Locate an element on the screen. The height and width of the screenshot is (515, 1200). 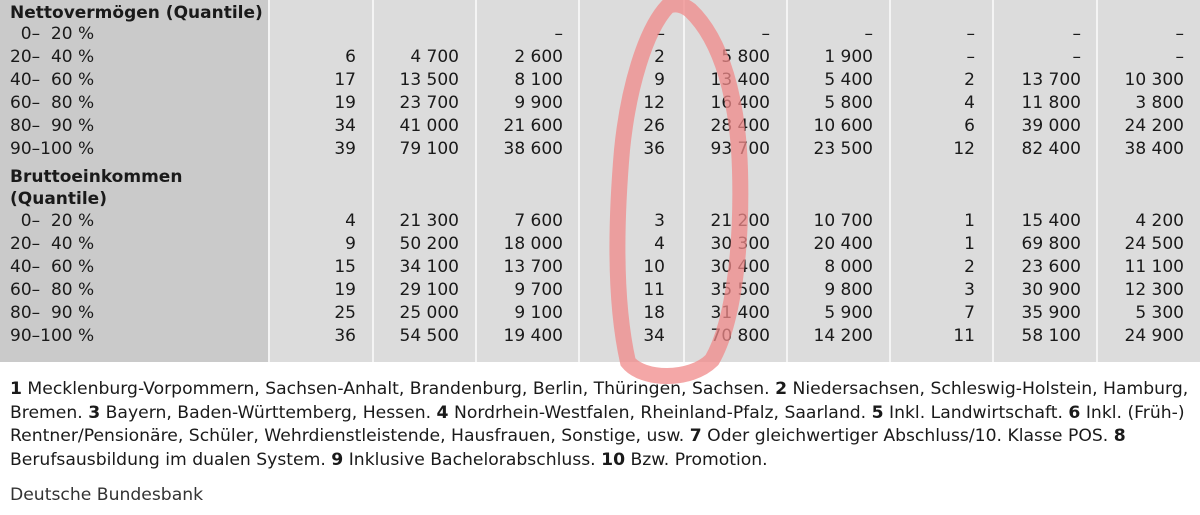
table-cell: 23 600 is located at coordinates (1051, 267).